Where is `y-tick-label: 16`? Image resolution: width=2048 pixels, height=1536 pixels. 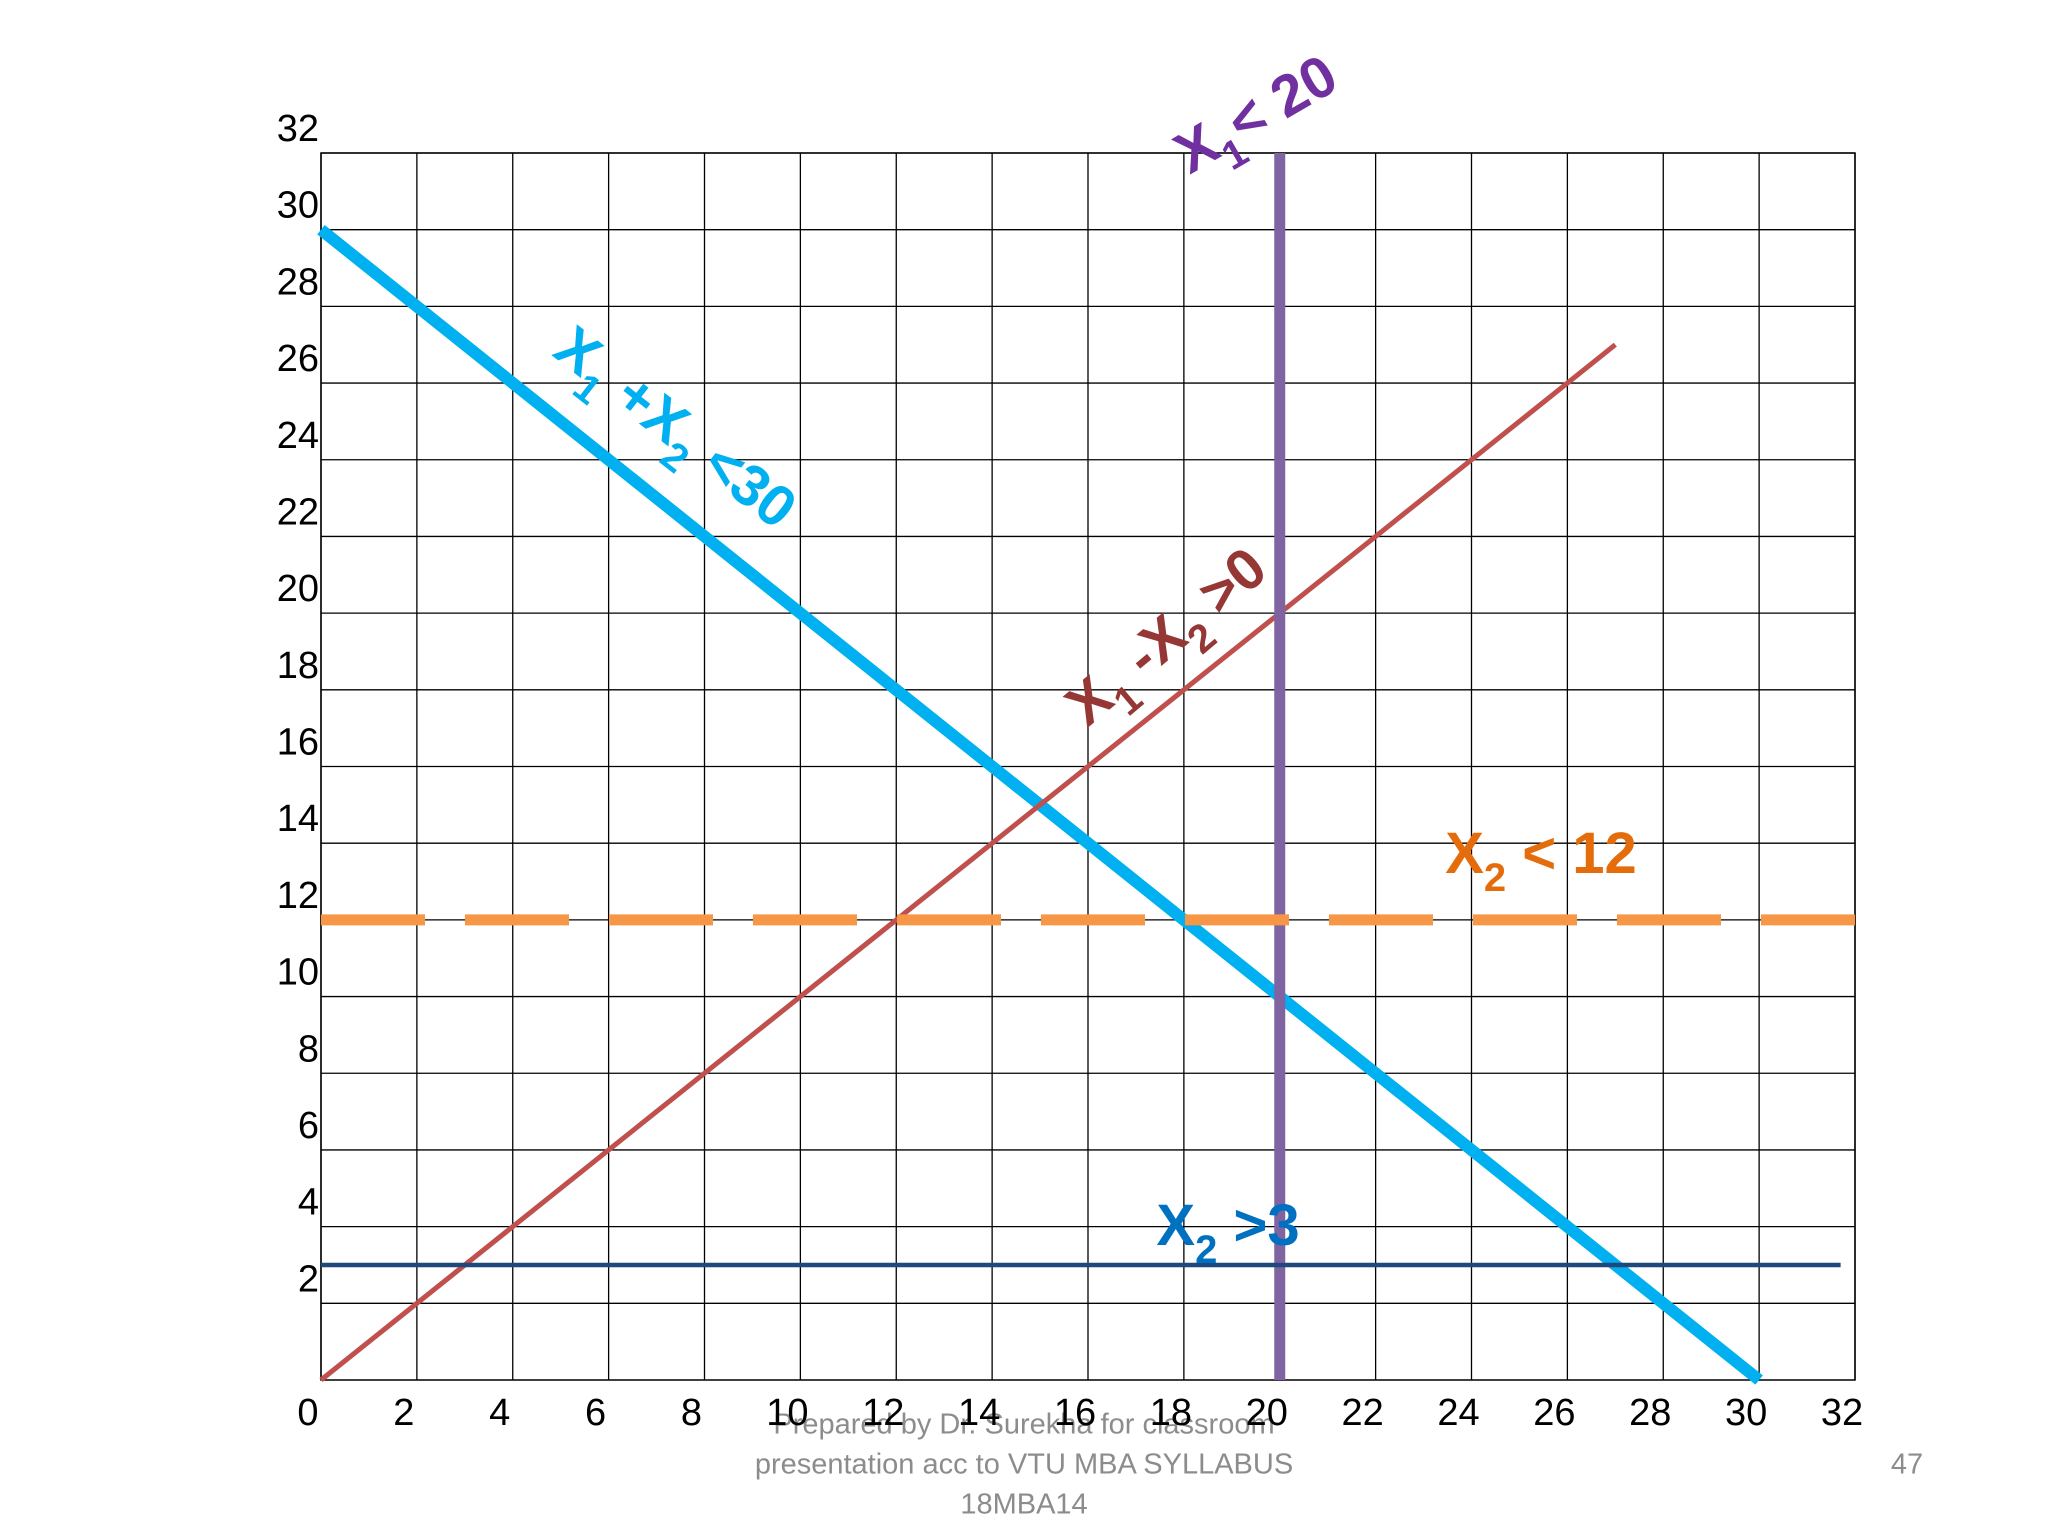 y-tick-label: 16 is located at coordinates (298, 743).